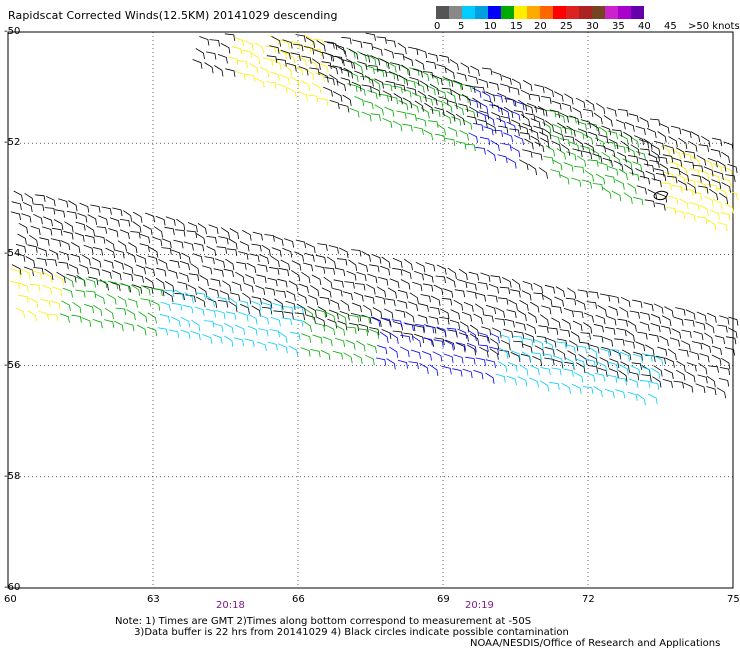 The image size is (740, 650). Describe the element at coordinates (618, 26) in the screenshot. I see `legend-label: 35` at that location.